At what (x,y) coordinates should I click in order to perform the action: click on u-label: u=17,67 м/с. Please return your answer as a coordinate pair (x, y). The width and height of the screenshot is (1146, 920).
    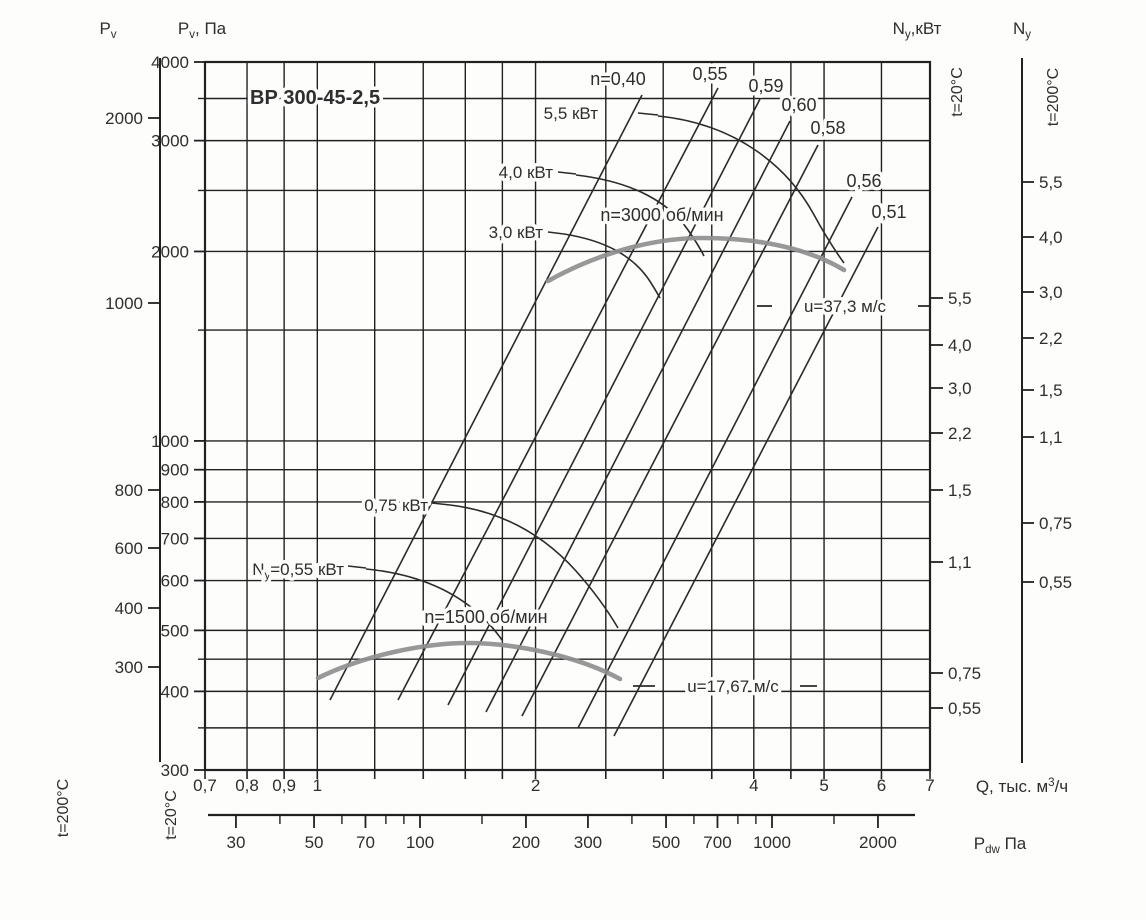
    Looking at the image, I should click on (733, 686).